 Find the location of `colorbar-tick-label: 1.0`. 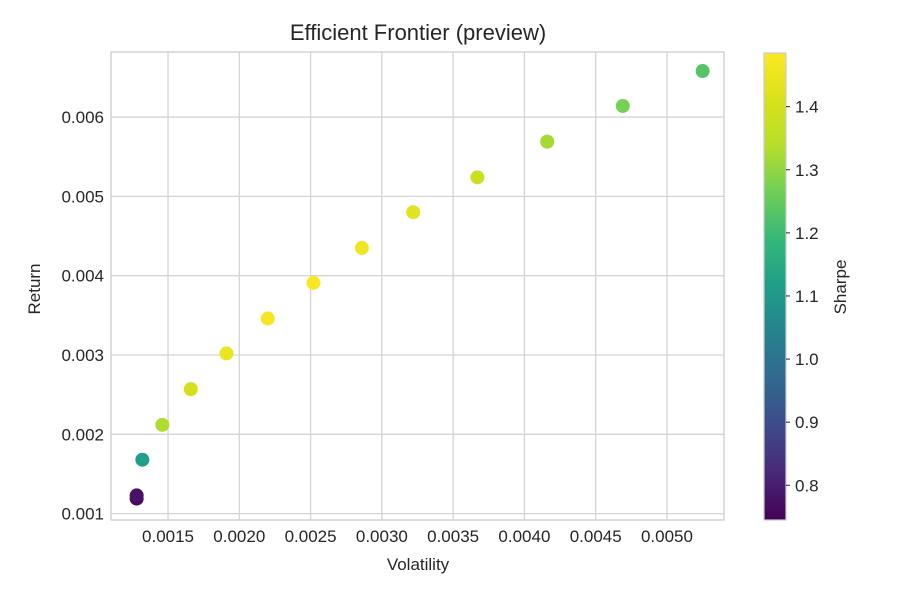

colorbar-tick-label: 1.0 is located at coordinates (807, 359).